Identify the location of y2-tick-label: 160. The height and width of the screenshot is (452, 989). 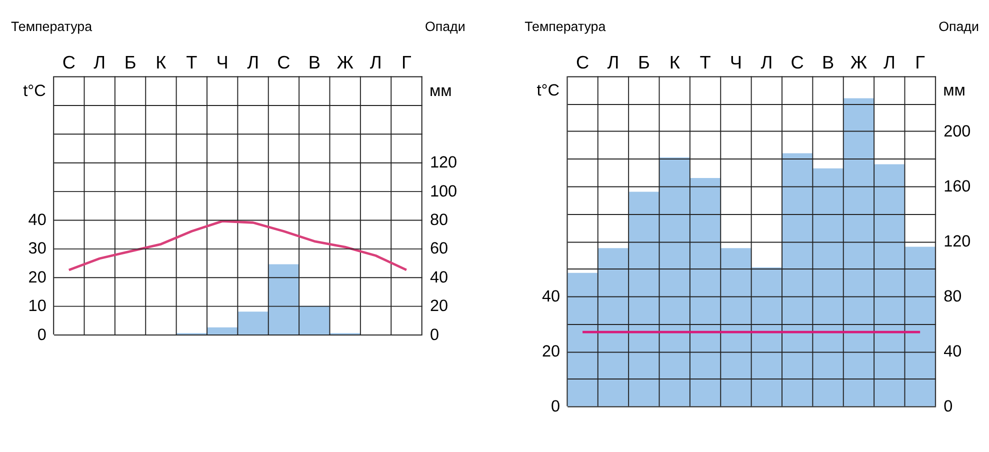
(957, 187).